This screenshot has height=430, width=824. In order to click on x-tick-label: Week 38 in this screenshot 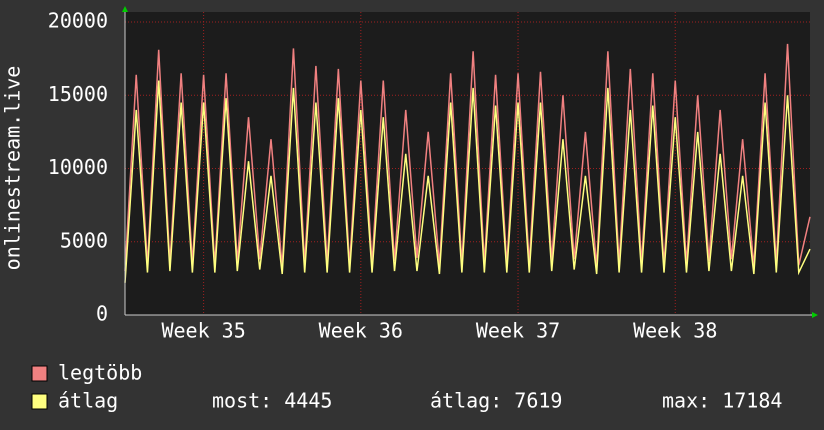, I will do `click(675, 331)`.